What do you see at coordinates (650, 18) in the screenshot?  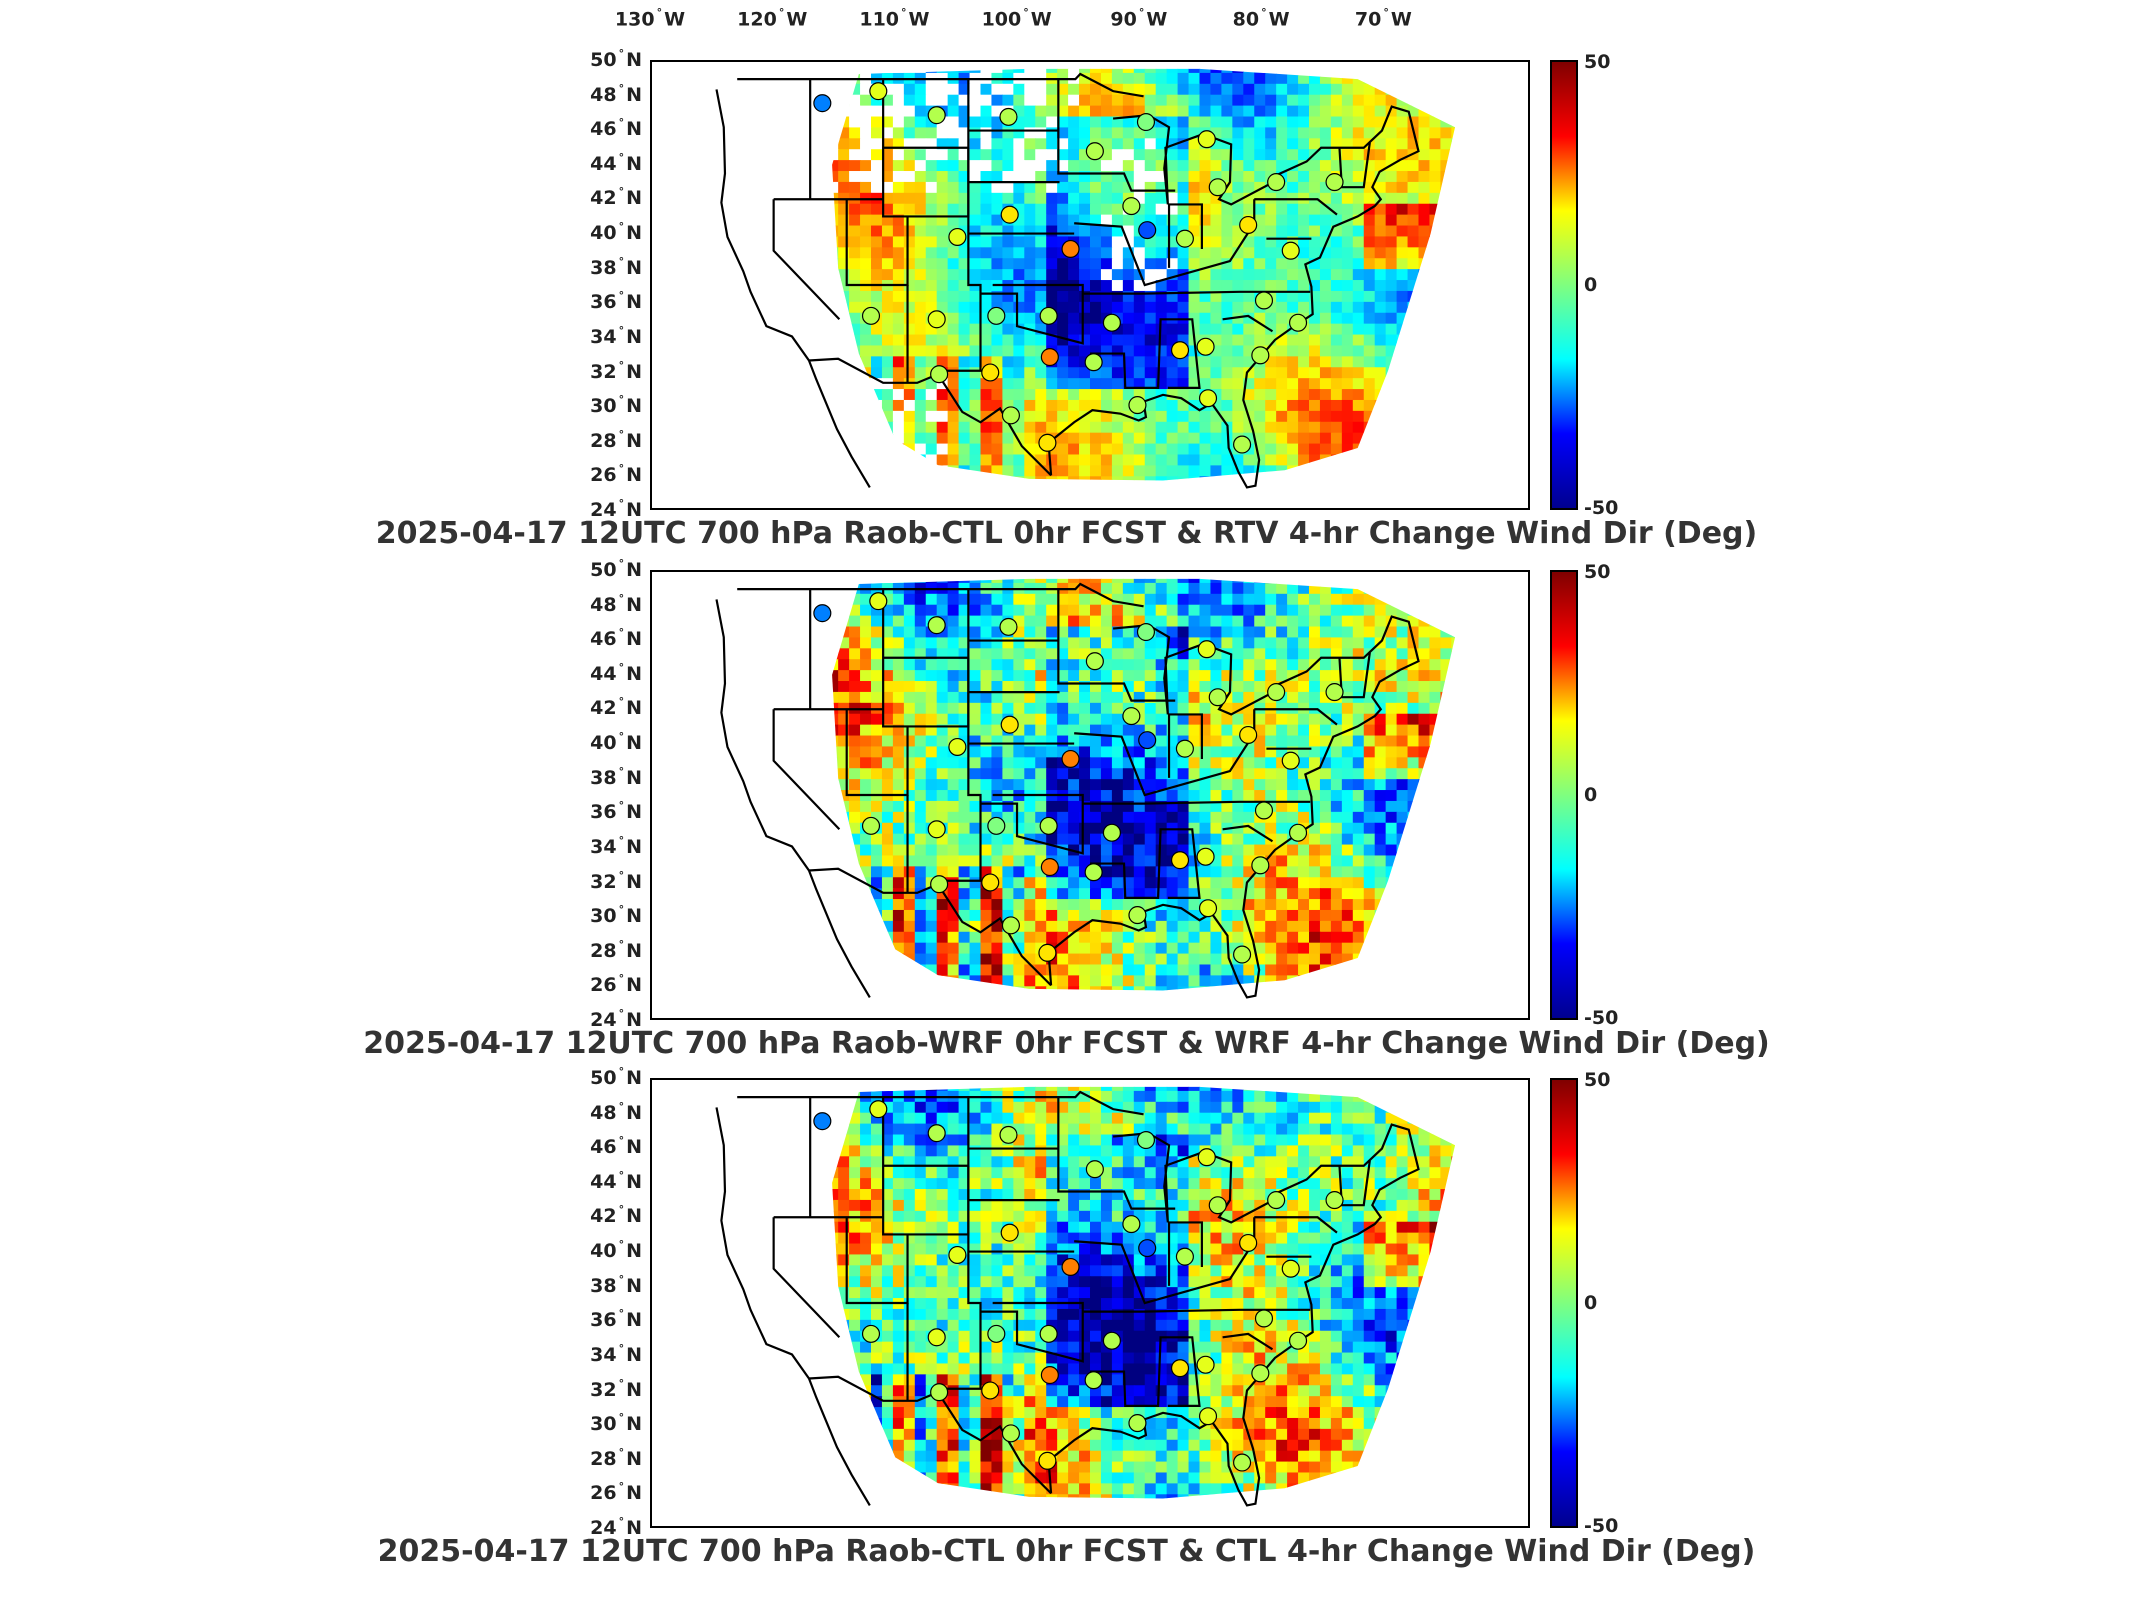 I see `longitude-tick-label: 130 ° W` at bounding box center [650, 18].